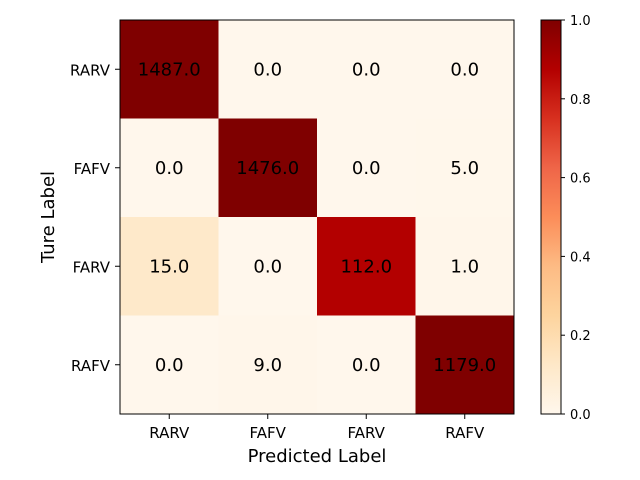 Image resolution: width=640 pixels, height=480 pixels. Describe the element at coordinates (580, 179) in the screenshot. I see `colorbar-tick-label: 0.6` at that location.